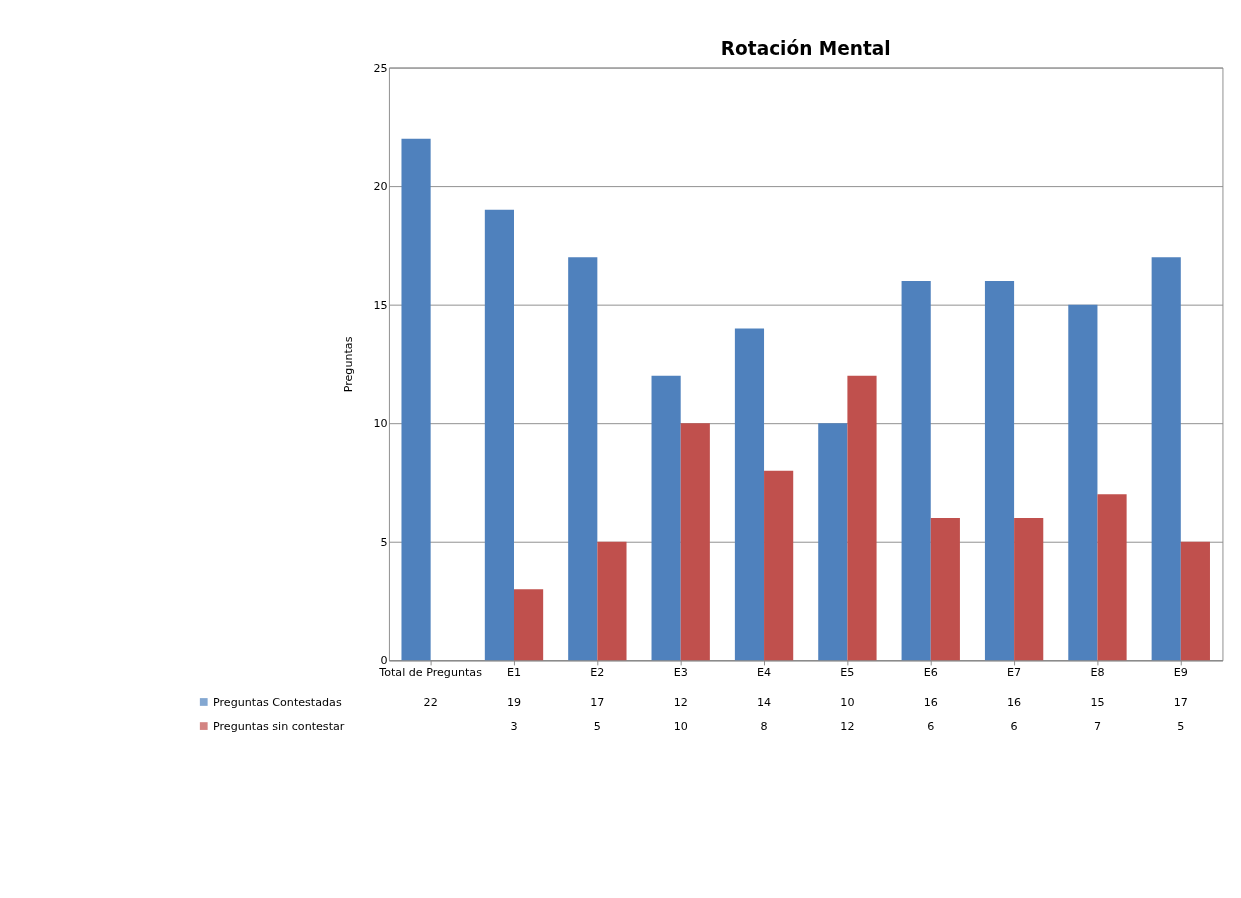 The height and width of the screenshot is (898, 1241). Describe the element at coordinates (514, 702) in the screenshot. I see `data-label: 19` at that location.